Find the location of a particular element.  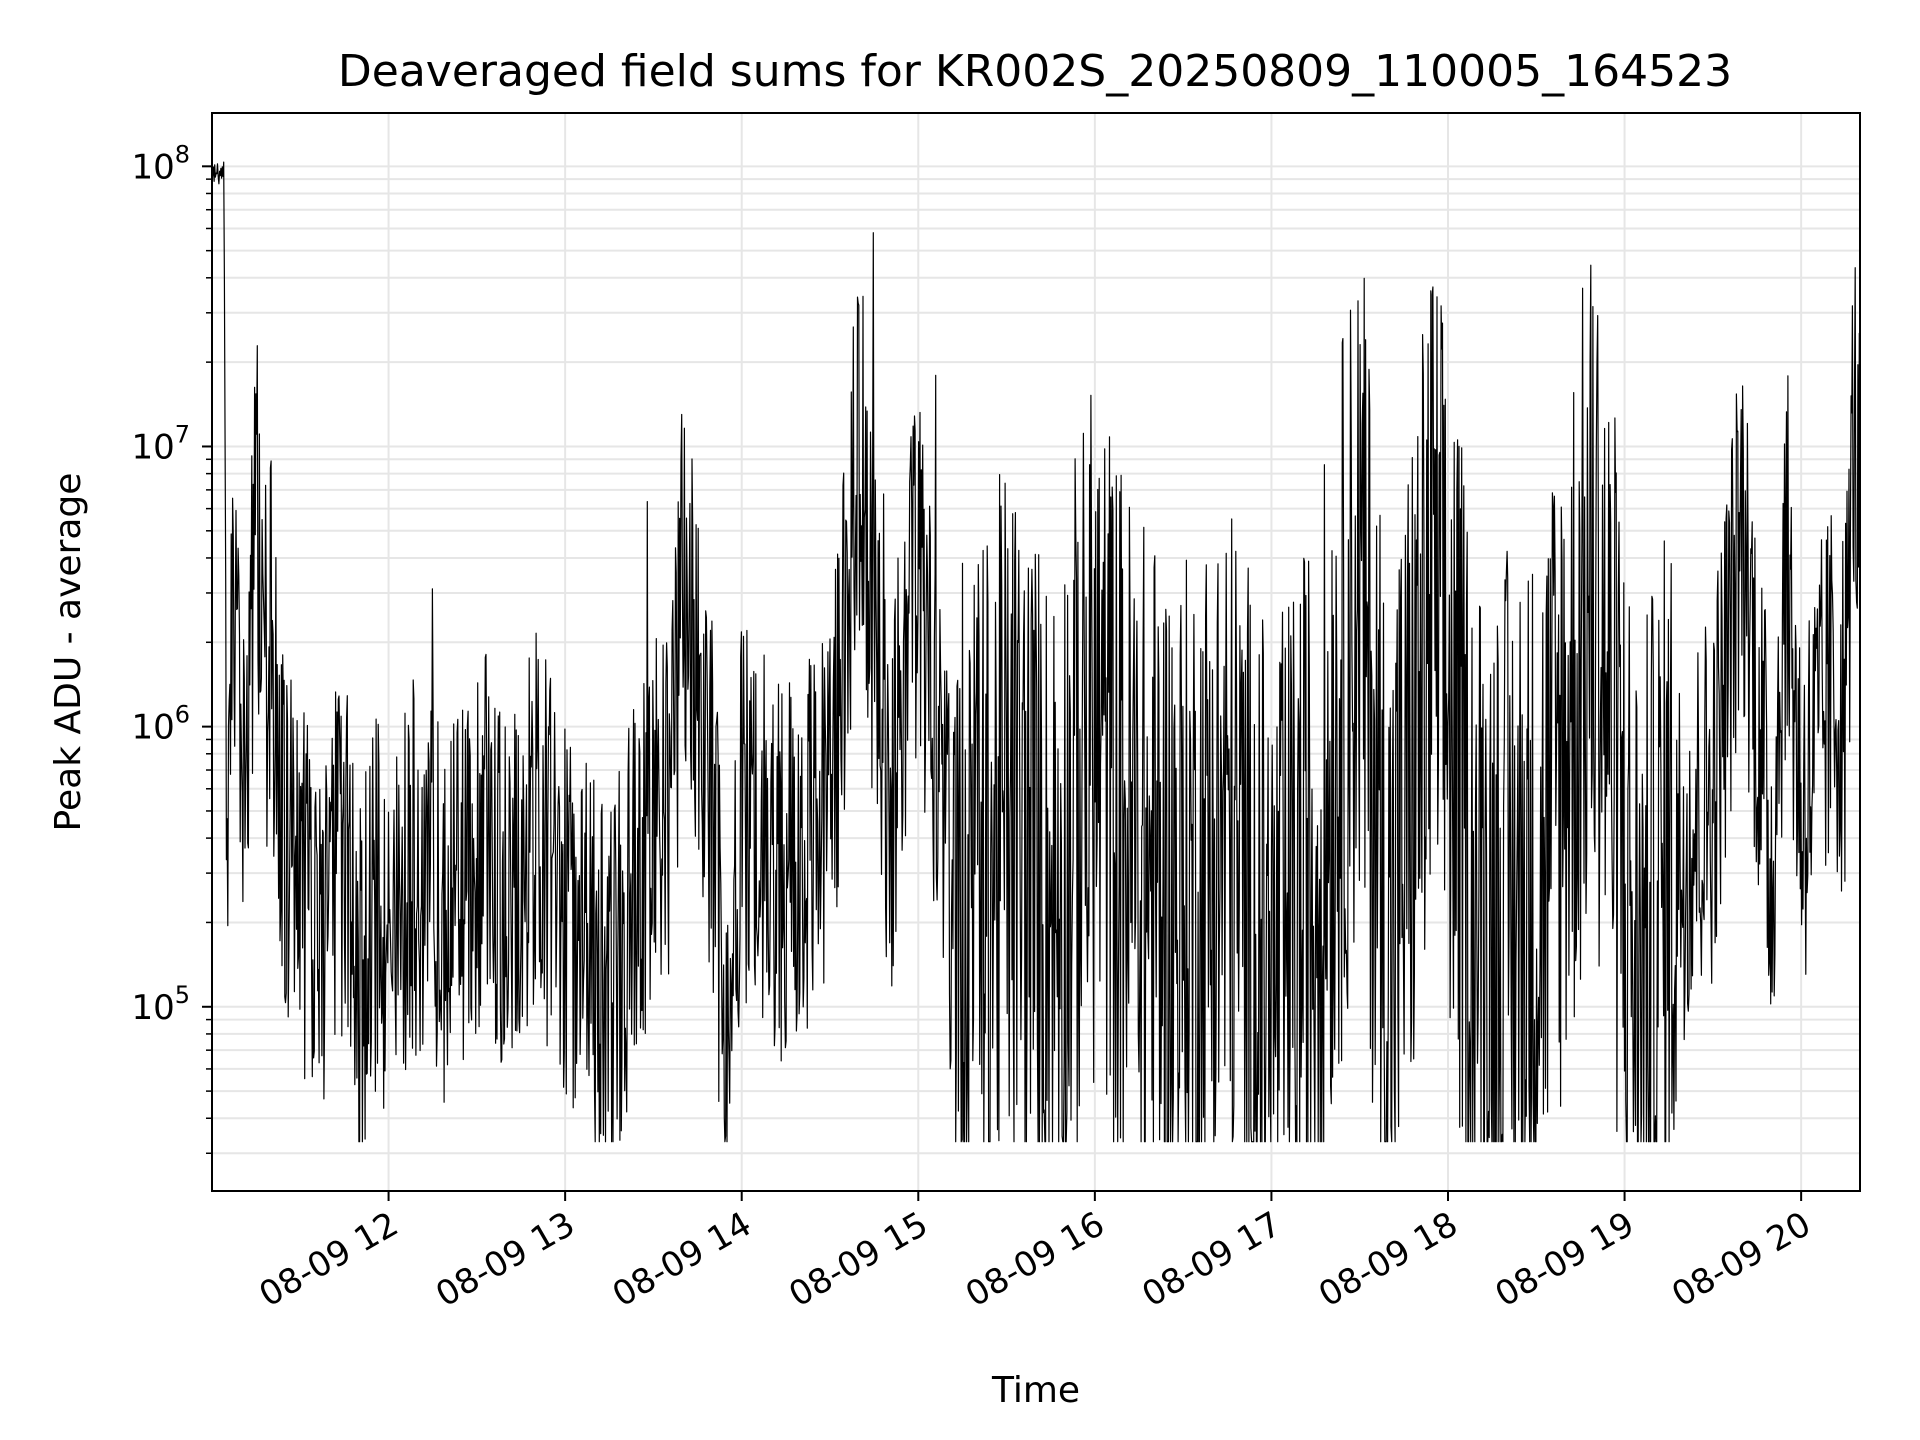

y-tick-label: 10⁸ is located at coordinates (160, 163).